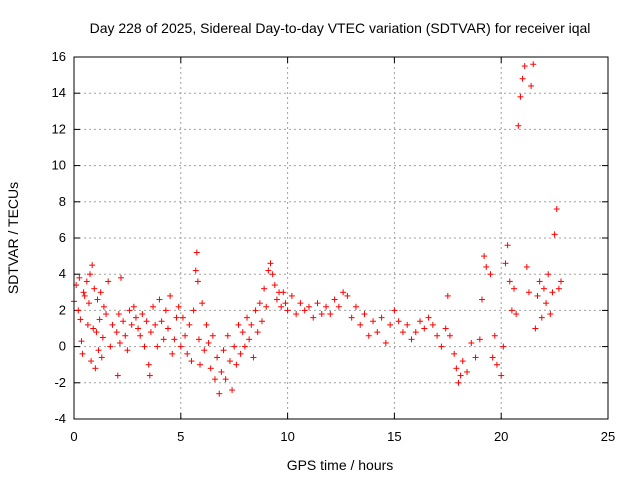 Image resolution: width=640 pixels, height=480 pixels. I want to click on y-tick-label: 10, so click(59, 165).